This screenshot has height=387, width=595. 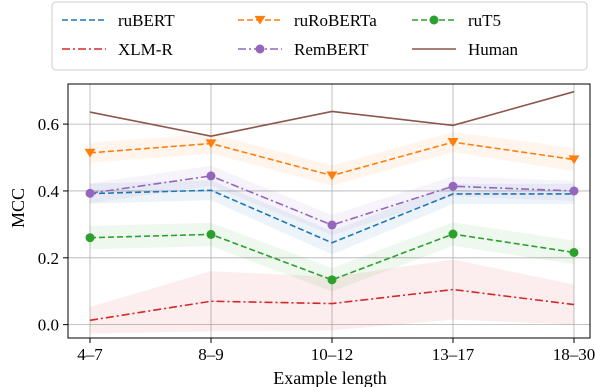 I want to click on series-line-xlm-r, so click(x=332, y=305).